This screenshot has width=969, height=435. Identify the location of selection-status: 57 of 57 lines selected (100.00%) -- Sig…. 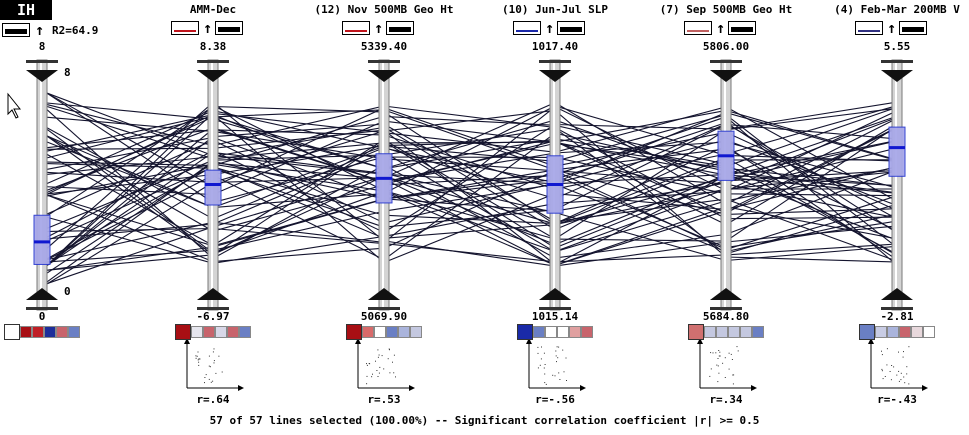
(484, 420).